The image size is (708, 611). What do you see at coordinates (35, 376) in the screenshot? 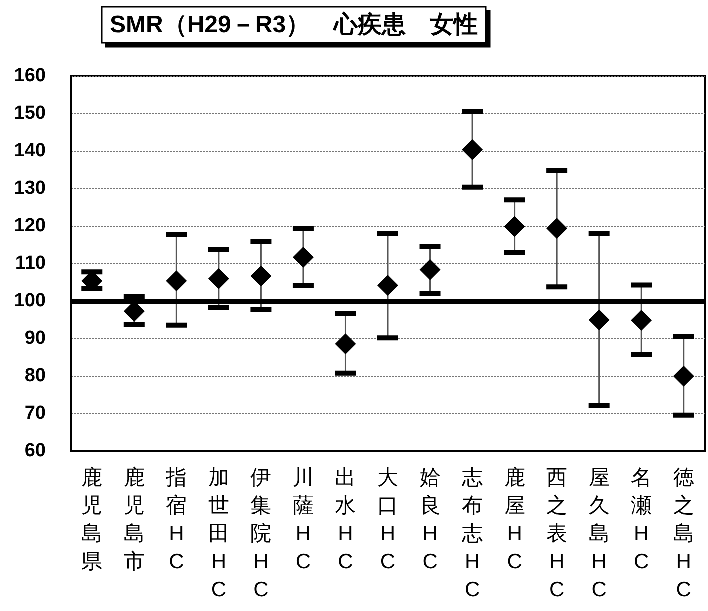
I see `y-tick-label: 80` at bounding box center [35, 376].